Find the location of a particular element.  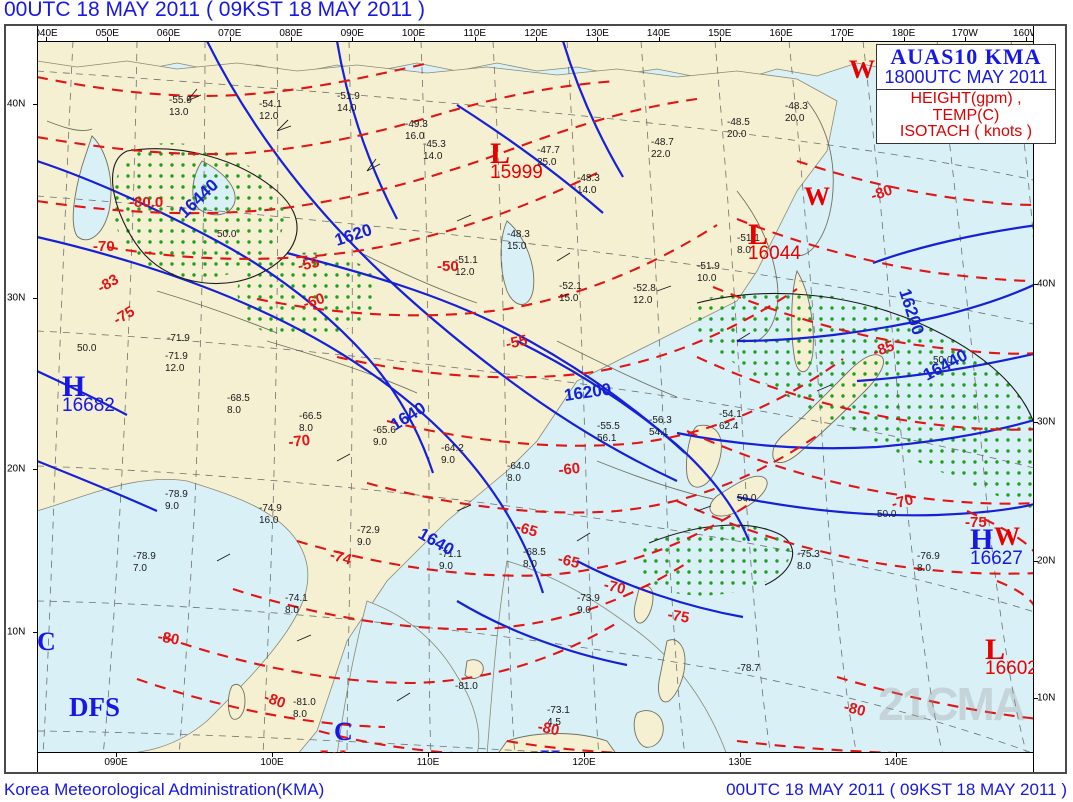

svg-text: -55 is located at coordinates (308, 264).